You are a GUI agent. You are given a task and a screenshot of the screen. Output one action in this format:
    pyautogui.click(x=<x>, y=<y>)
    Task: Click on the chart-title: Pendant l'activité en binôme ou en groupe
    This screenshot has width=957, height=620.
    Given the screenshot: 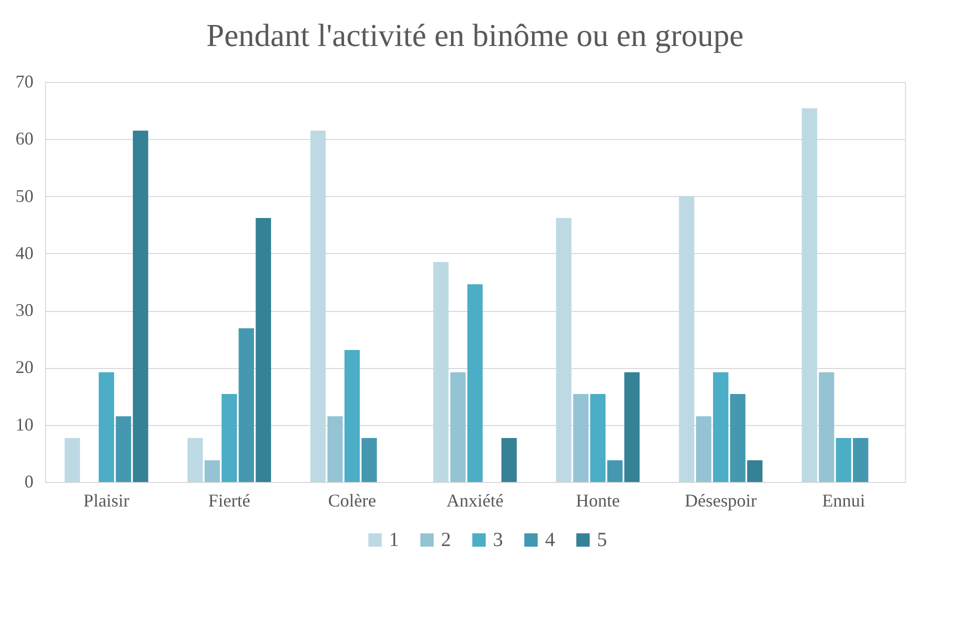 What is the action you would take?
    pyautogui.click(x=475, y=35)
    